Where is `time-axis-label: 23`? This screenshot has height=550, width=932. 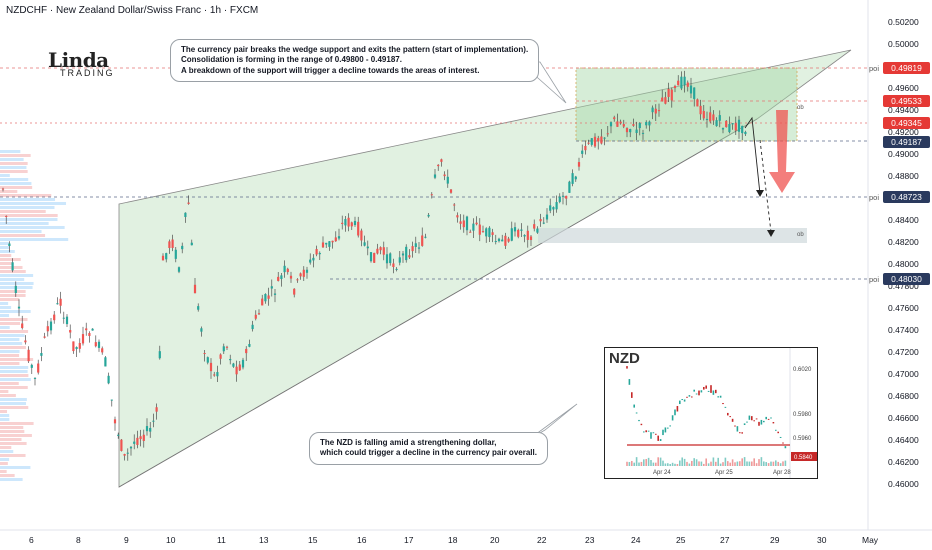 time-axis-label: 23 is located at coordinates (590, 540).